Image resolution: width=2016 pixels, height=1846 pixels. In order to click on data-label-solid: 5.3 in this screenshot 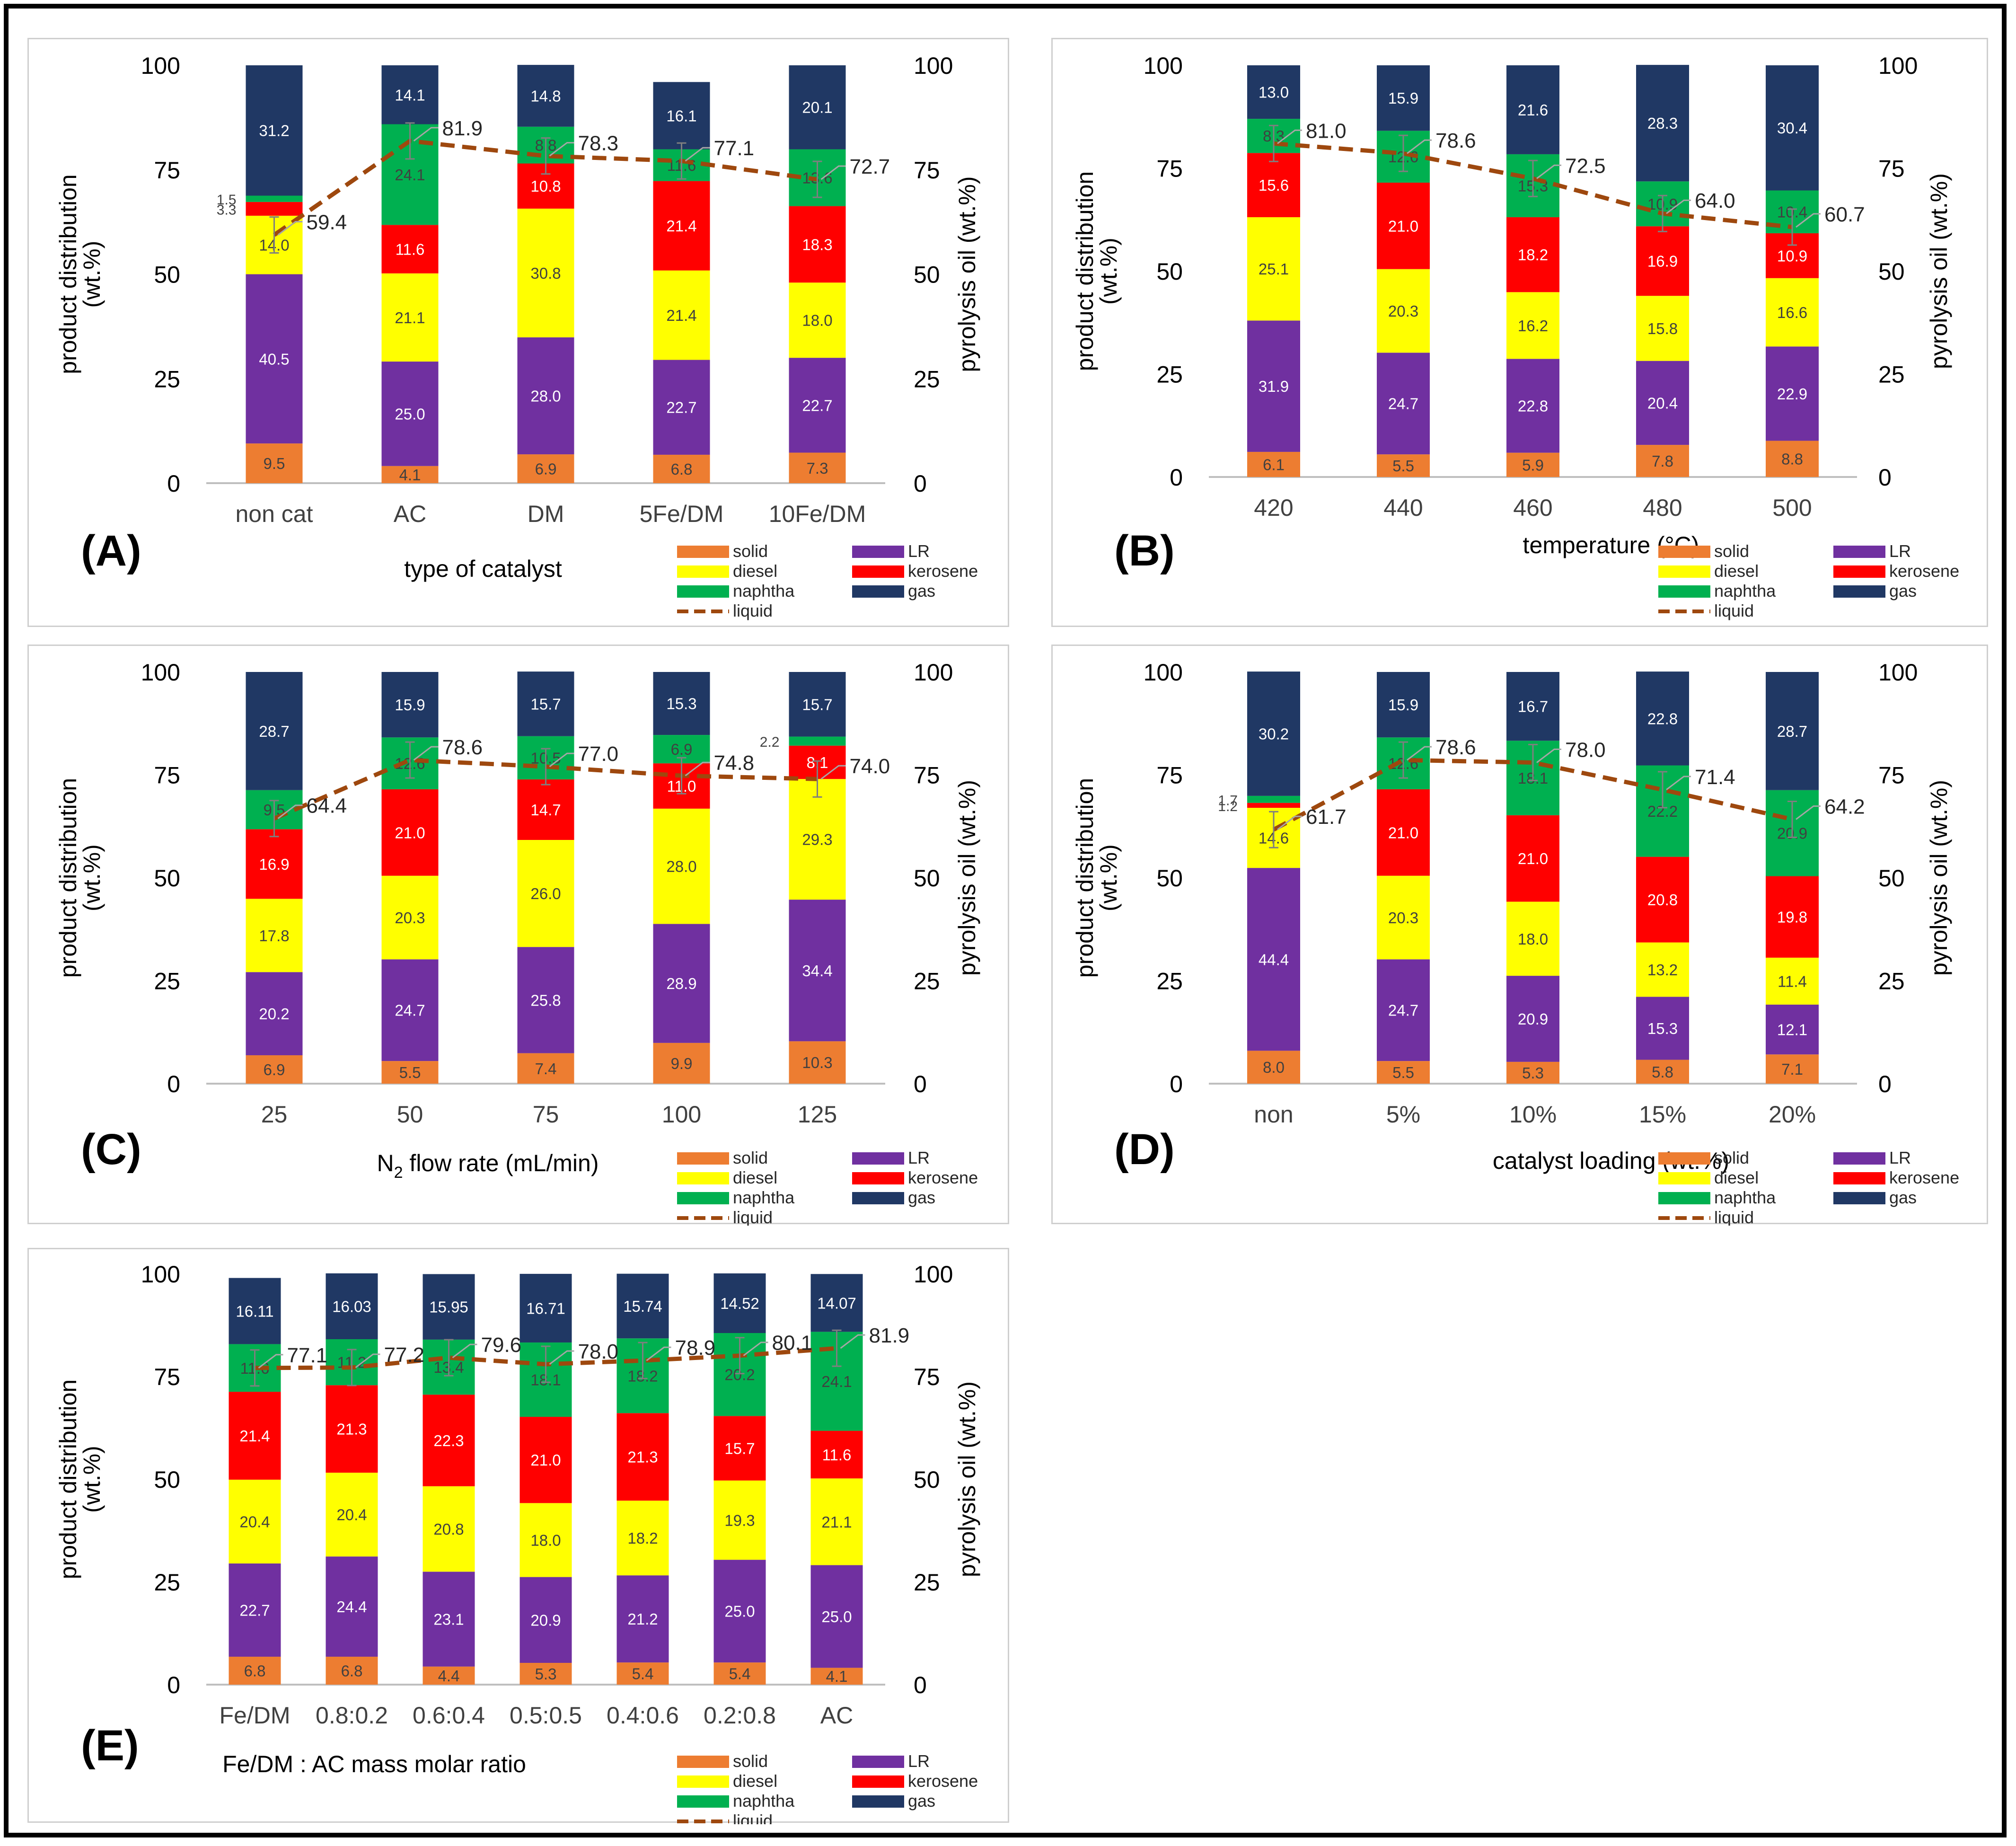, I will do `click(1533, 1073)`.